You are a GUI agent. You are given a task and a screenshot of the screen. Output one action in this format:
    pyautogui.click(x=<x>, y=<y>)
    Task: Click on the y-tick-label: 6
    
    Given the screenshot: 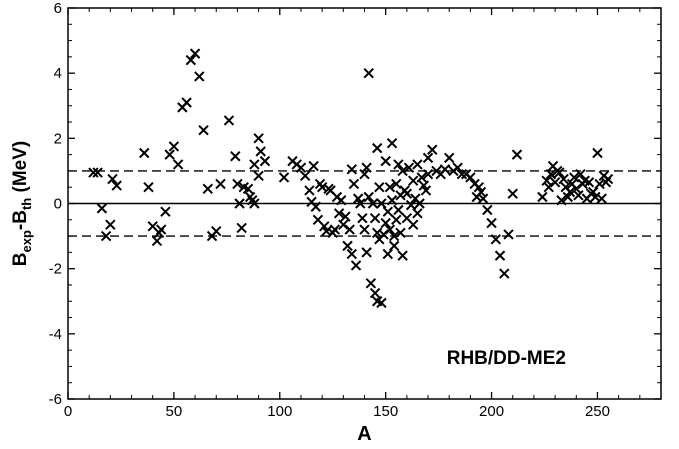 What is the action you would take?
    pyautogui.click(x=58, y=8)
    